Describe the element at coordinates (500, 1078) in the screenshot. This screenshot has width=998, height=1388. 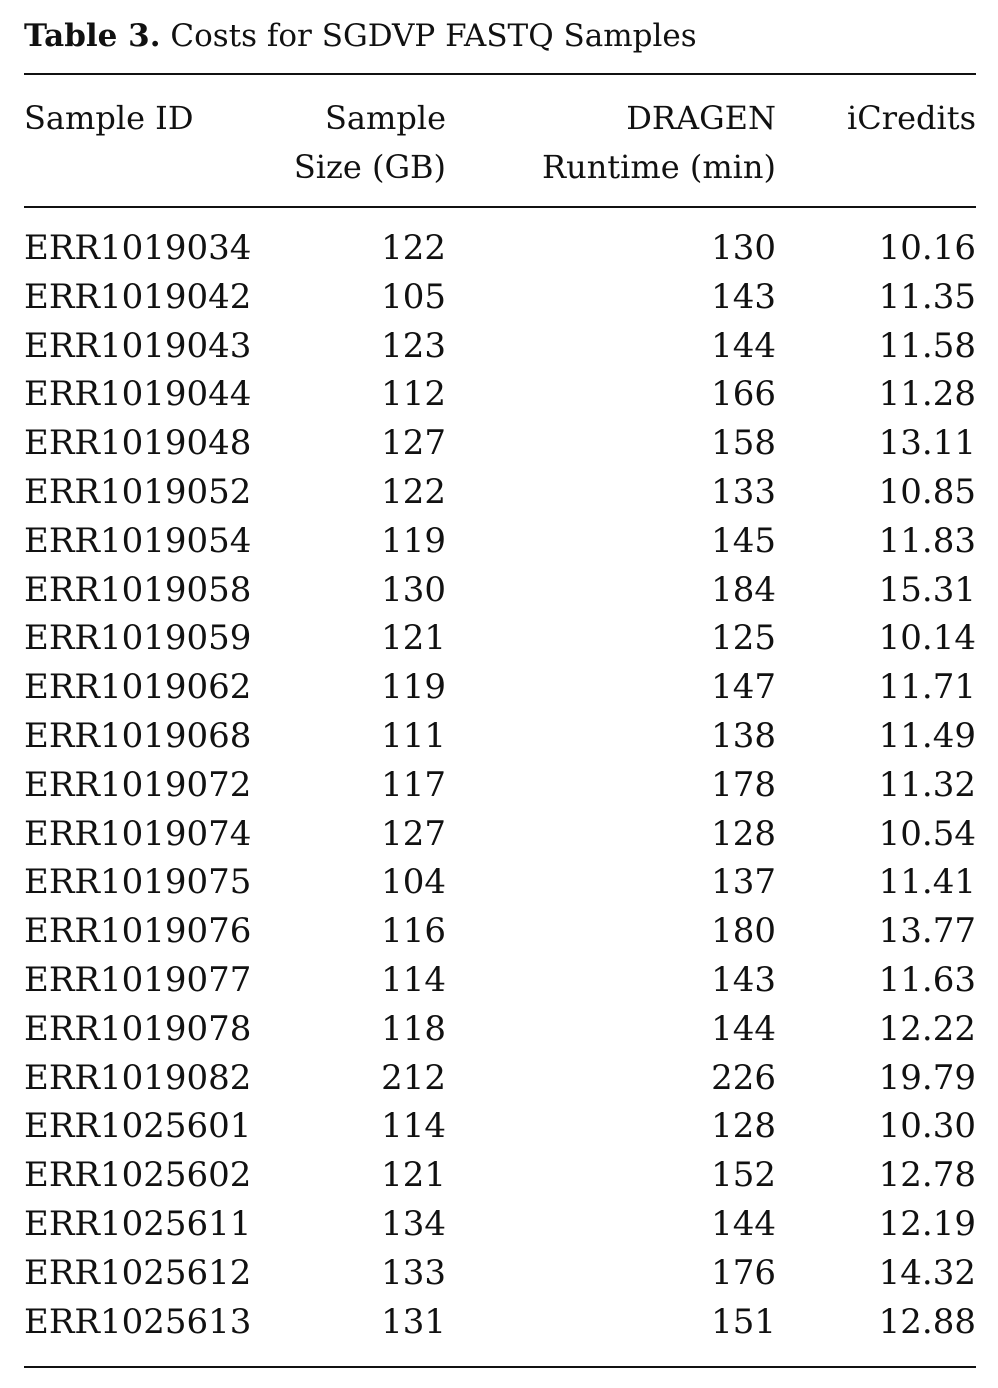
I see `table-row: ERR1019082 212 226 19.79` at that location.